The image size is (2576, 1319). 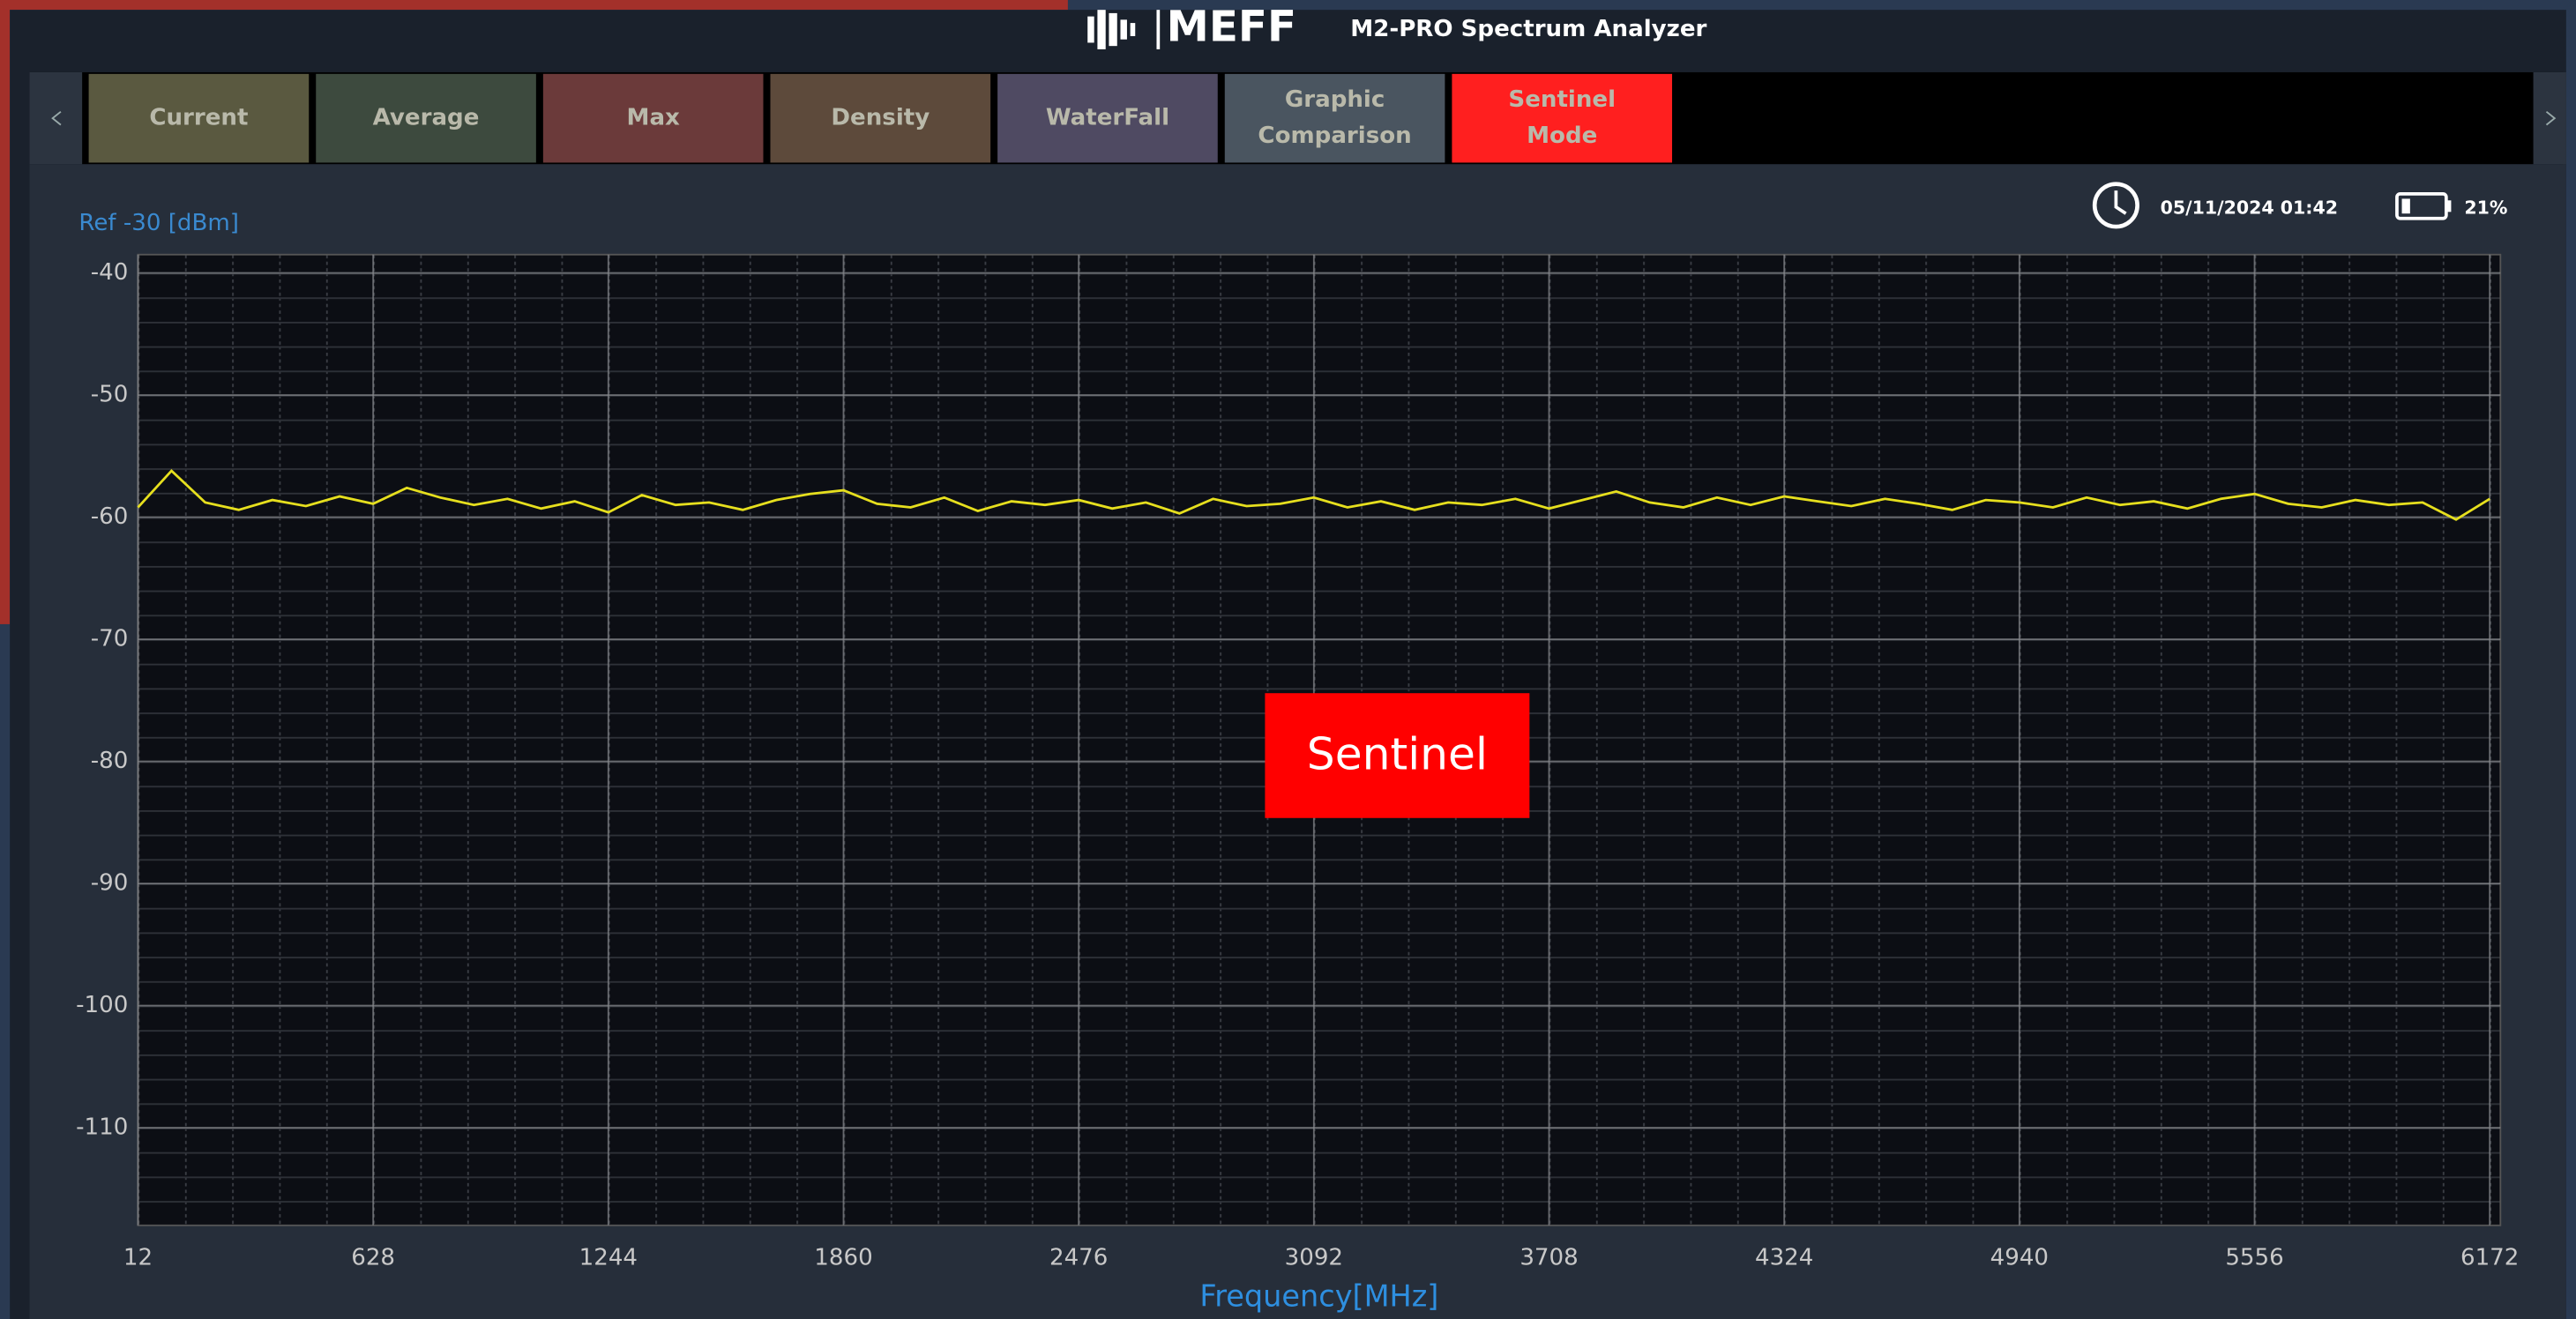 I want to click on tab-label: Comparison, so click(x=1334, y=136).